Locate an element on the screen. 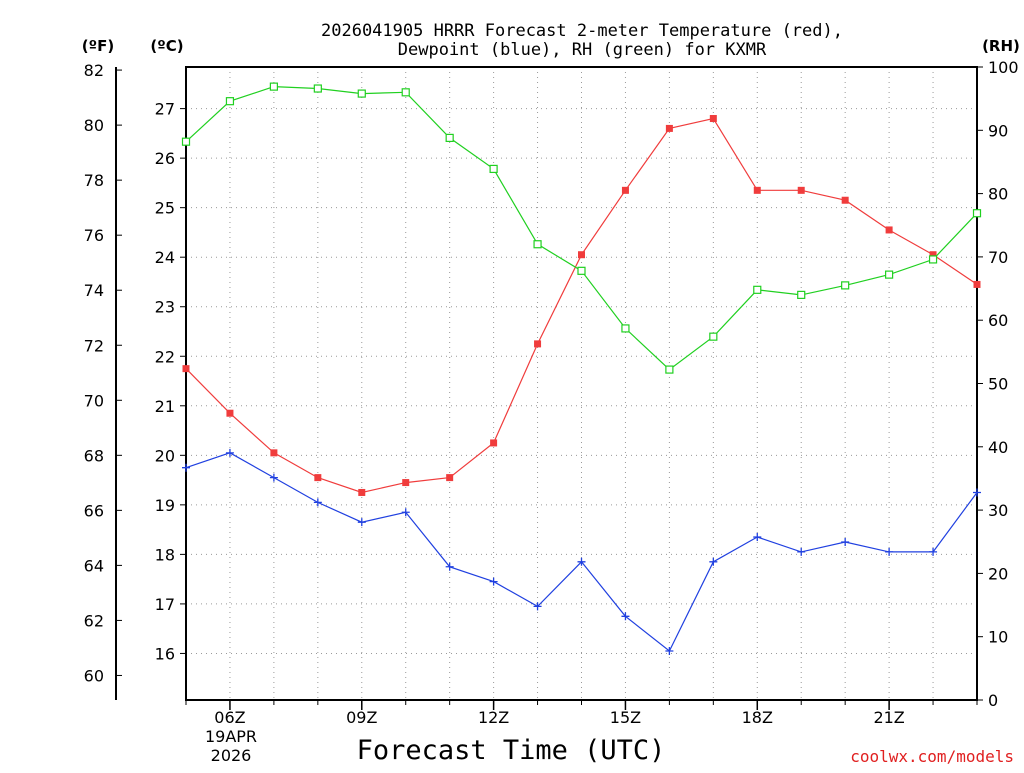  temperature-point-13z is located at coordinates (538, 344).